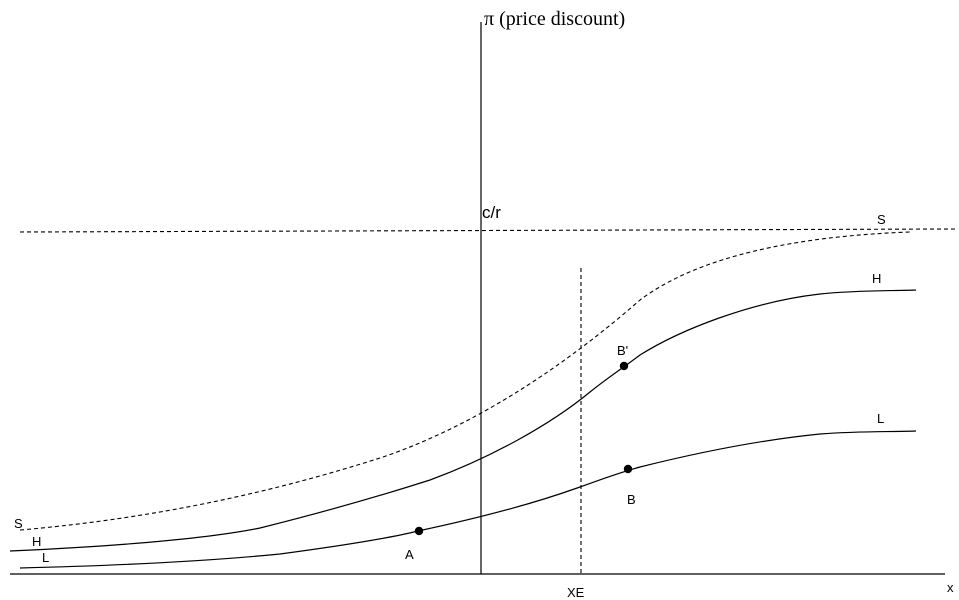 This screenshot has width=959, height=600. I want to click on curve-h-label-left: H, so click(36, 541).